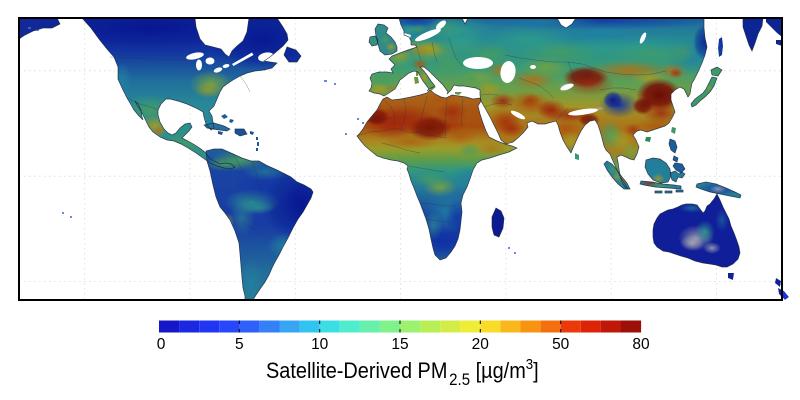  I want to click on svg-text: 80, so click(641, 344).